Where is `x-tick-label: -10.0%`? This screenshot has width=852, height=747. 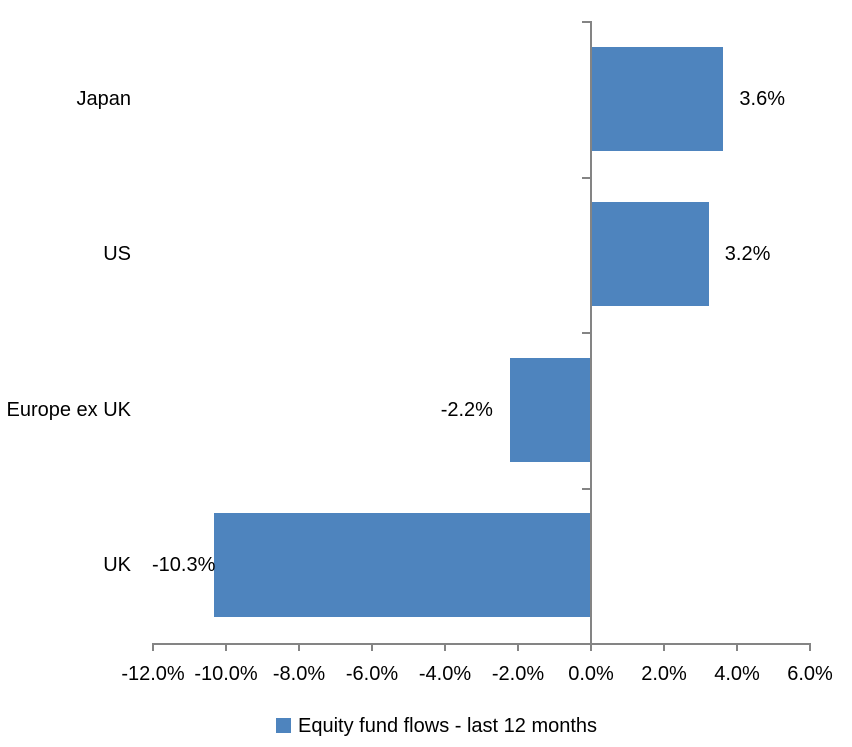
x-tick-label: -10.0% is located at coordinates (226, 674).